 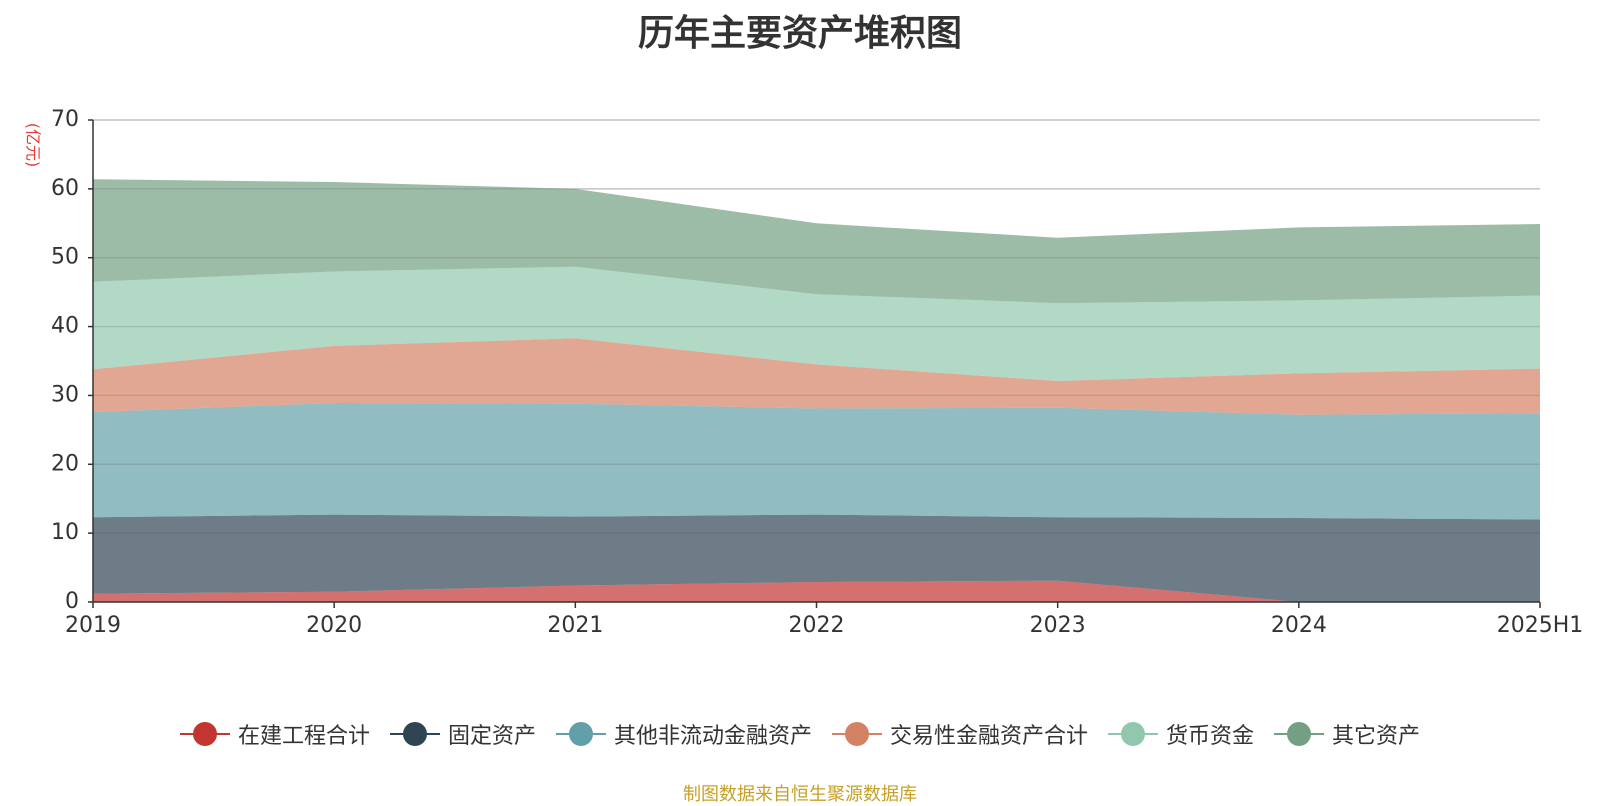 What do you see at coordinates (303, 736) in the screenshot?
I see `legend-label: 在建工程合计` at bounding box center [303, 736].